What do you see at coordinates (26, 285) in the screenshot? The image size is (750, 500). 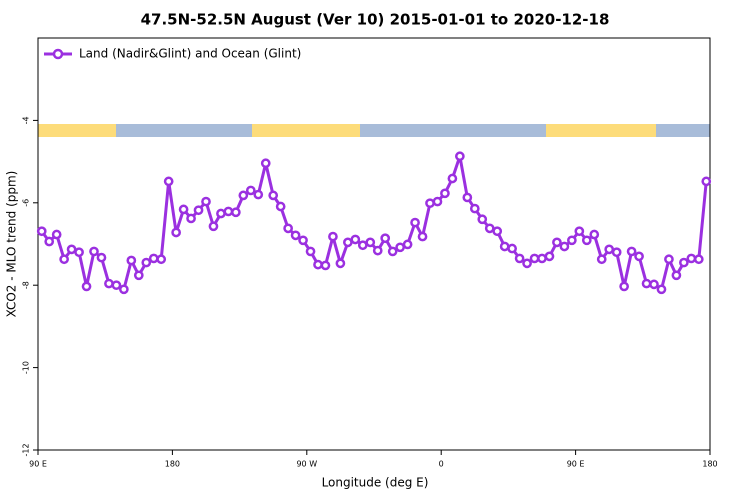 I see `y-tick-label: -8` at bounding box center [26, 285].